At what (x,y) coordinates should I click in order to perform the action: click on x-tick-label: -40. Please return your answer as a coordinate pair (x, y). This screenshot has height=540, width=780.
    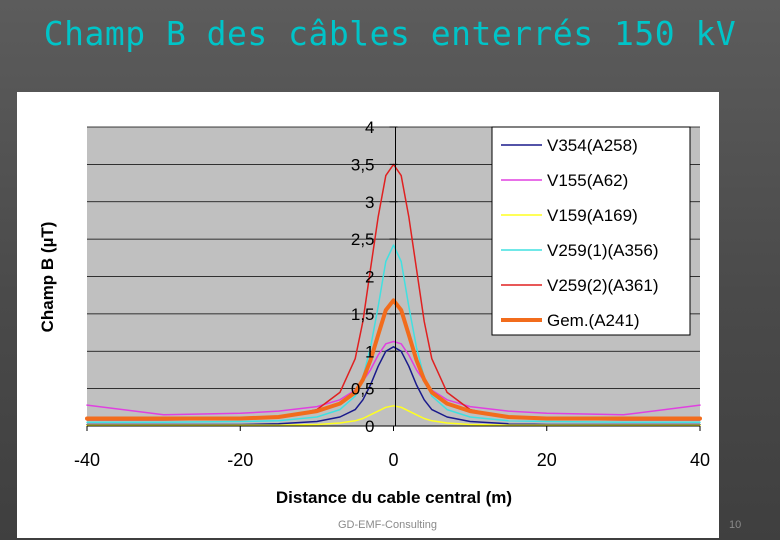
    Looking at the image, I should click on (87, 460).